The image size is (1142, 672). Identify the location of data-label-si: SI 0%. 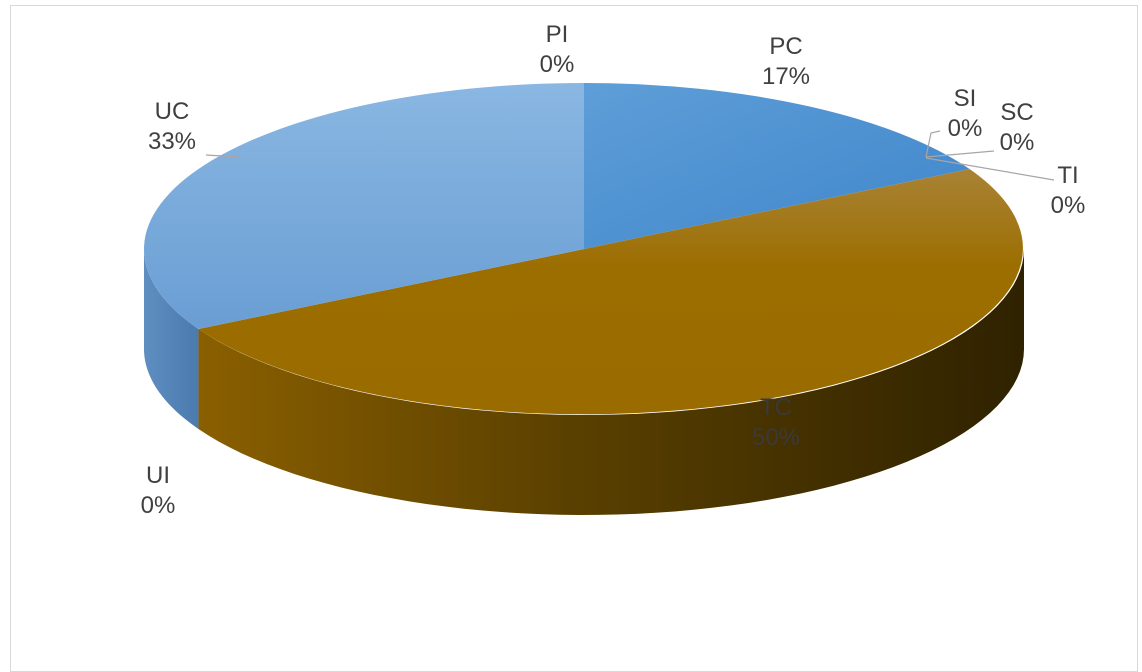
(965, 113).